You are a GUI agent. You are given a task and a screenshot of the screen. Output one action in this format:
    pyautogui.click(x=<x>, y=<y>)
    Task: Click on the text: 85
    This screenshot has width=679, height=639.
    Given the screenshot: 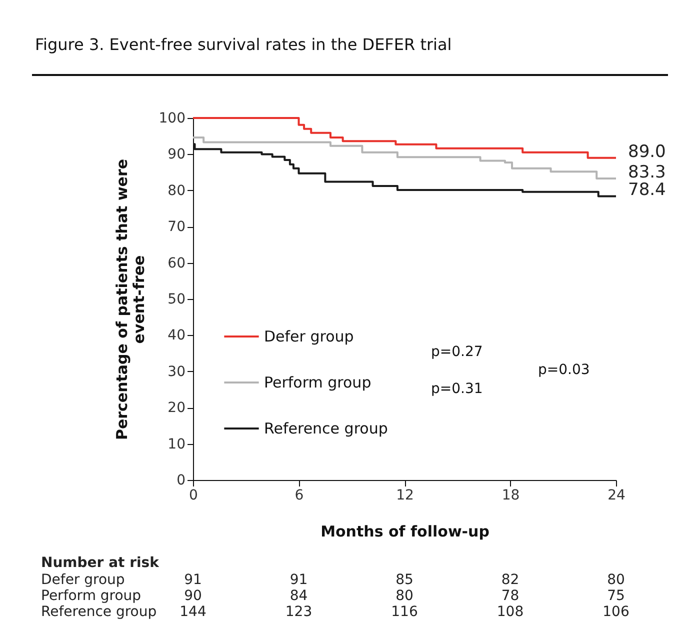 What is the action you would take?
    pyautogui.click(x=405, y=580)
    